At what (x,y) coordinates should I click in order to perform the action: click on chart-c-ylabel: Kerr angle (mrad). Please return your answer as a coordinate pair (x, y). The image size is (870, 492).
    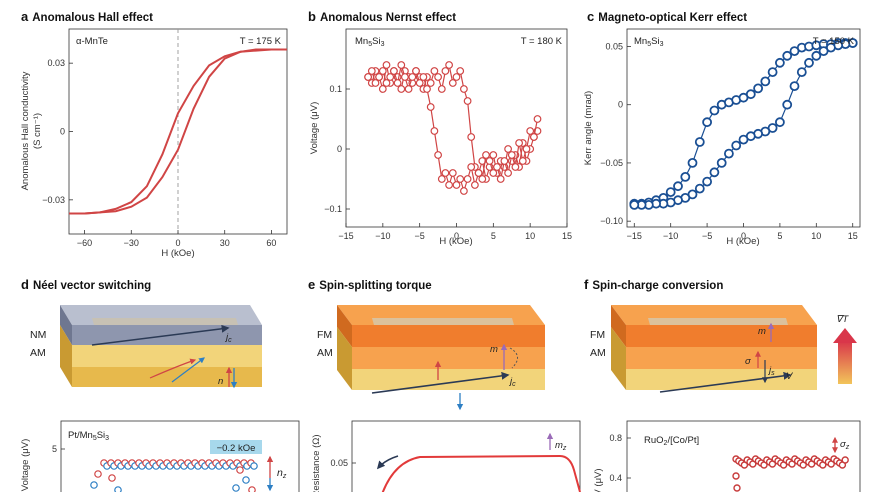
    Looking at the image, I should click on (588, 128).